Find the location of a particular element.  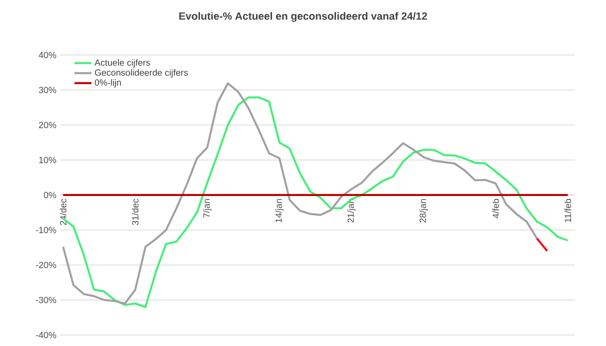

y-tick-label: -40% is located at coordinates (46, 335).